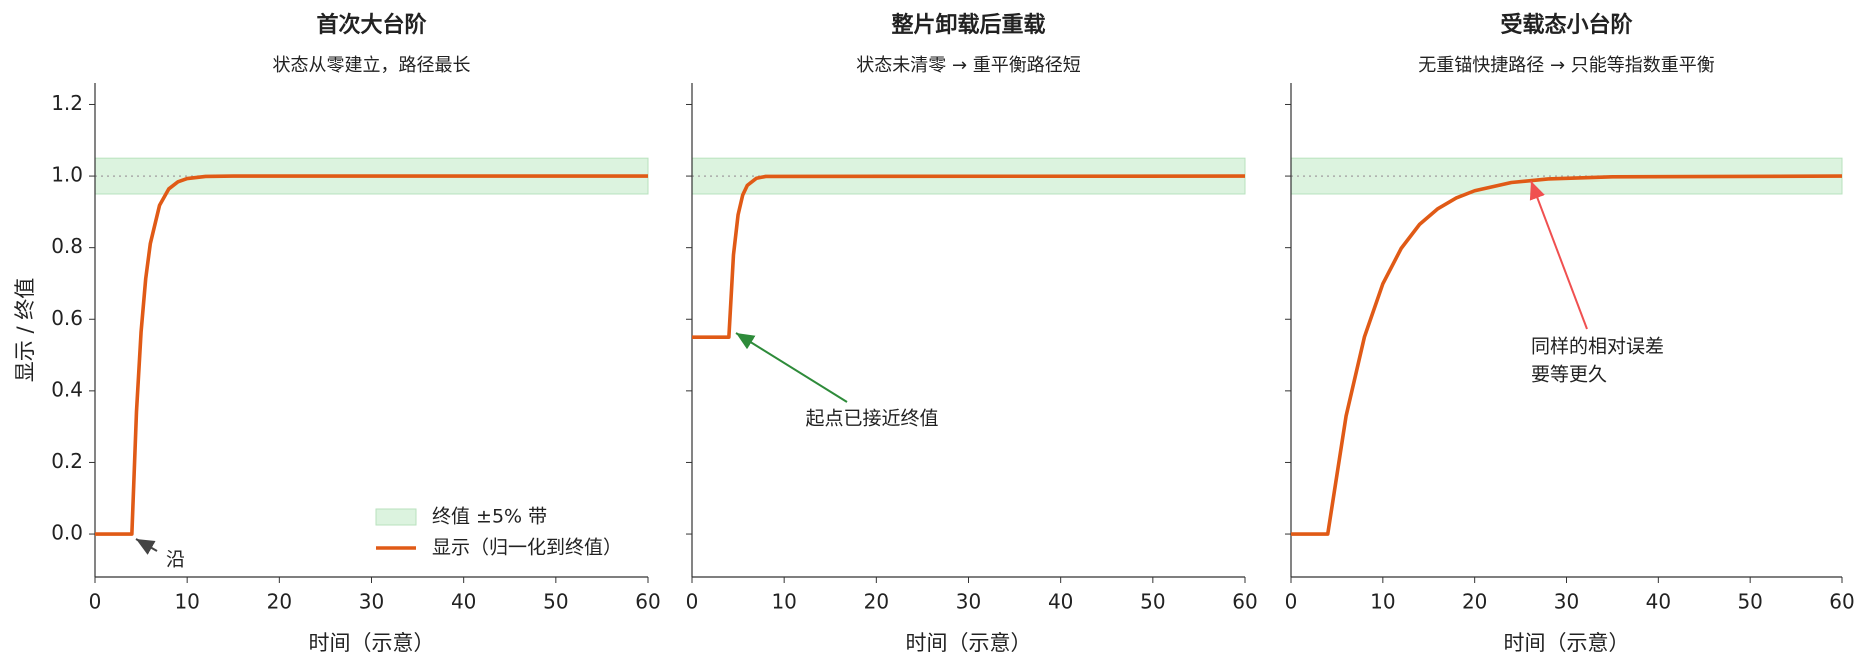 This screenshot has height=671, width=1871. What do you see at coordinates (527, 548) in the screenshot?
I see `legend-label: 显示（归一化到终值）` at bounding box center [527, 548].